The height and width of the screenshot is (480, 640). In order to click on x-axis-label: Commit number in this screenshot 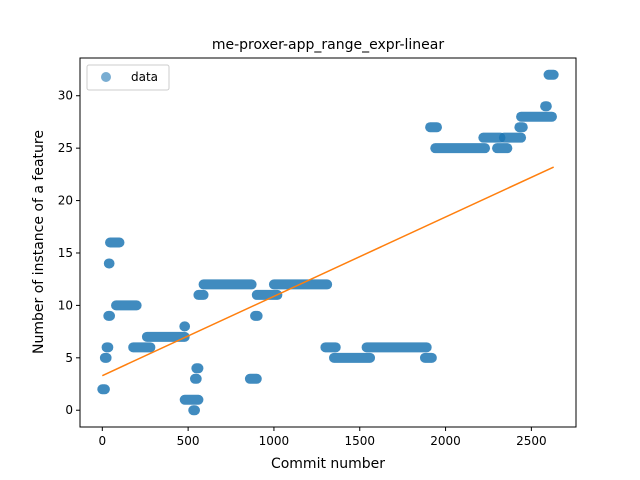, I will do `click(328, 464)`.